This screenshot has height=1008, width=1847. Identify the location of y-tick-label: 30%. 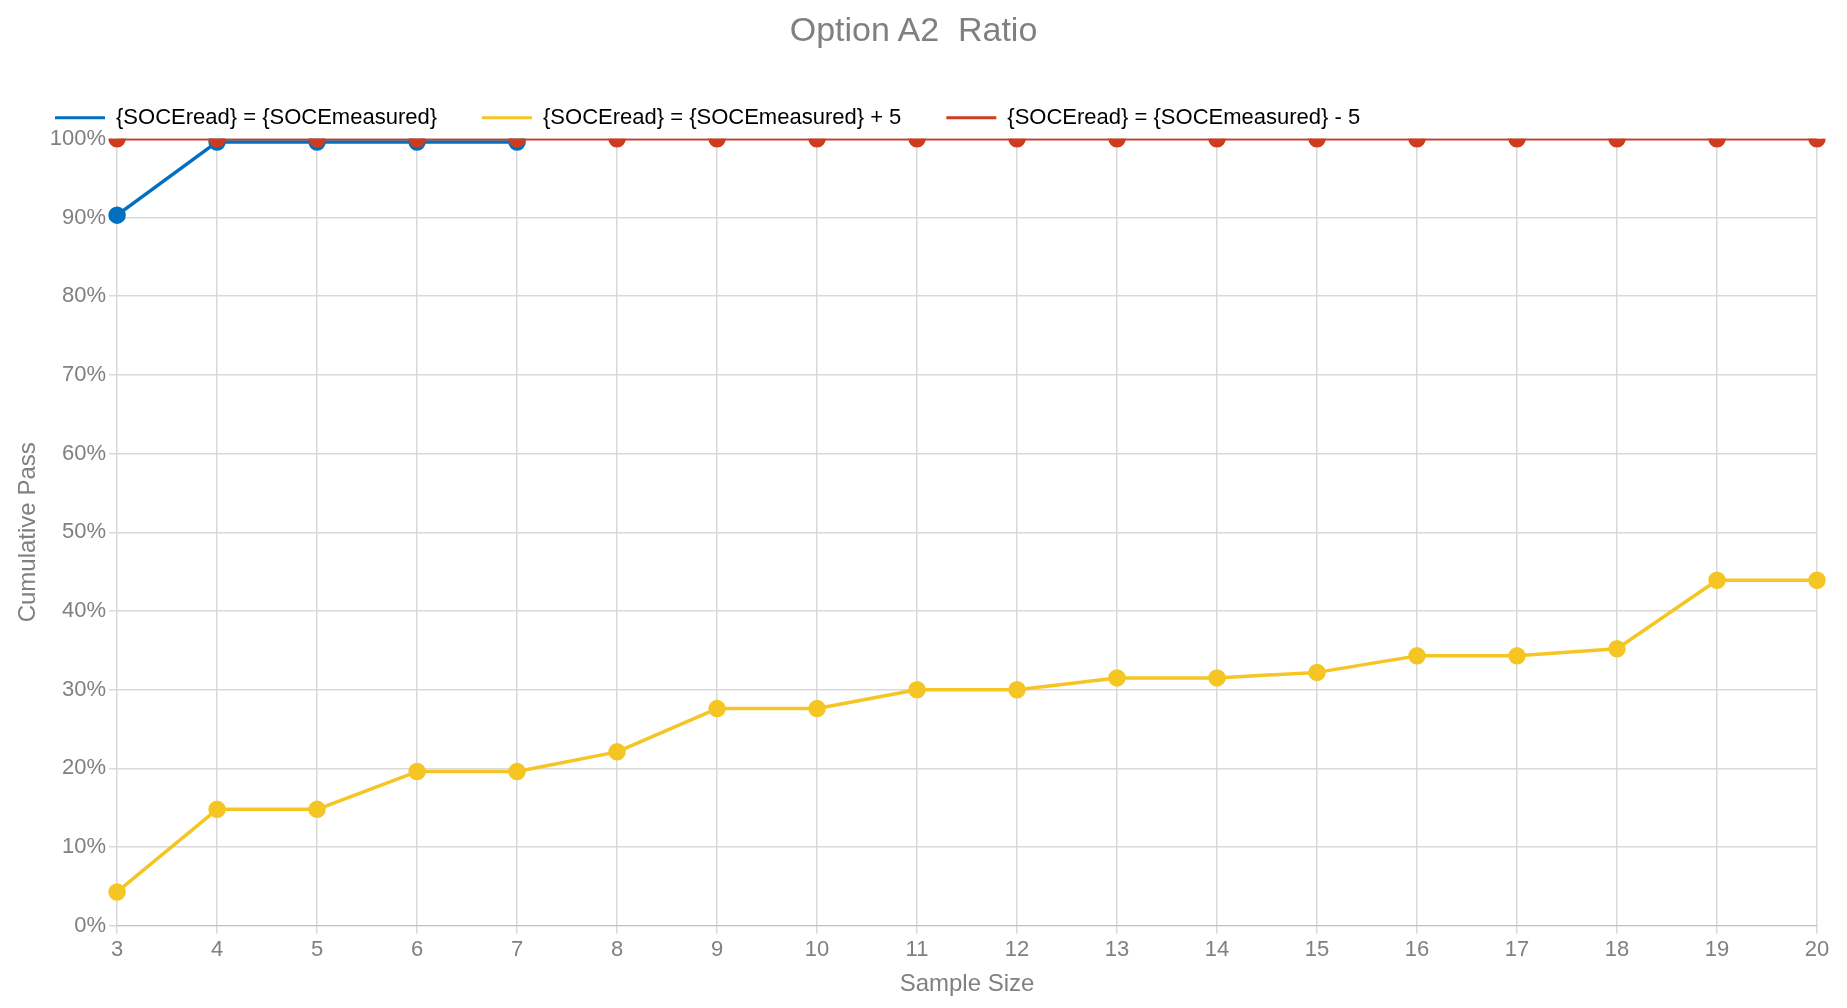
(84, 688).